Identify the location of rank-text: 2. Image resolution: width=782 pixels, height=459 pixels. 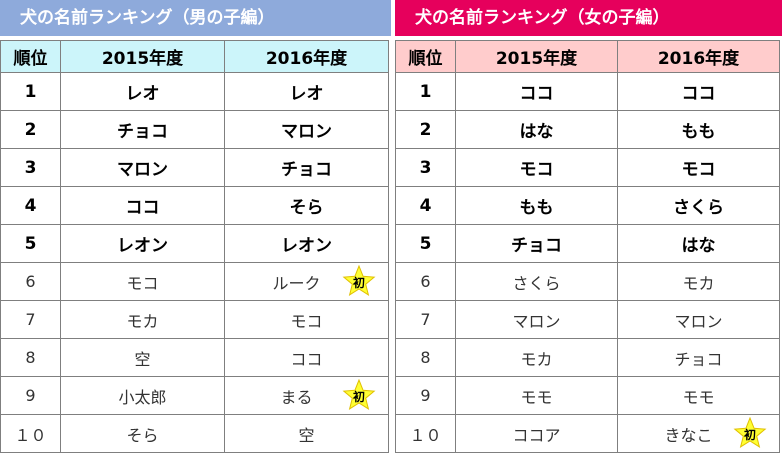
(425, 129).